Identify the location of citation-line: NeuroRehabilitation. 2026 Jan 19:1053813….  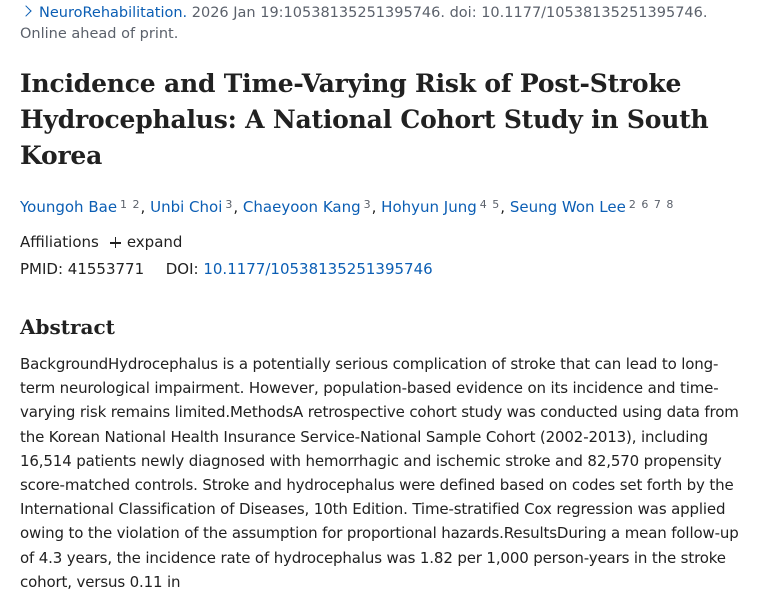
(380, 24).